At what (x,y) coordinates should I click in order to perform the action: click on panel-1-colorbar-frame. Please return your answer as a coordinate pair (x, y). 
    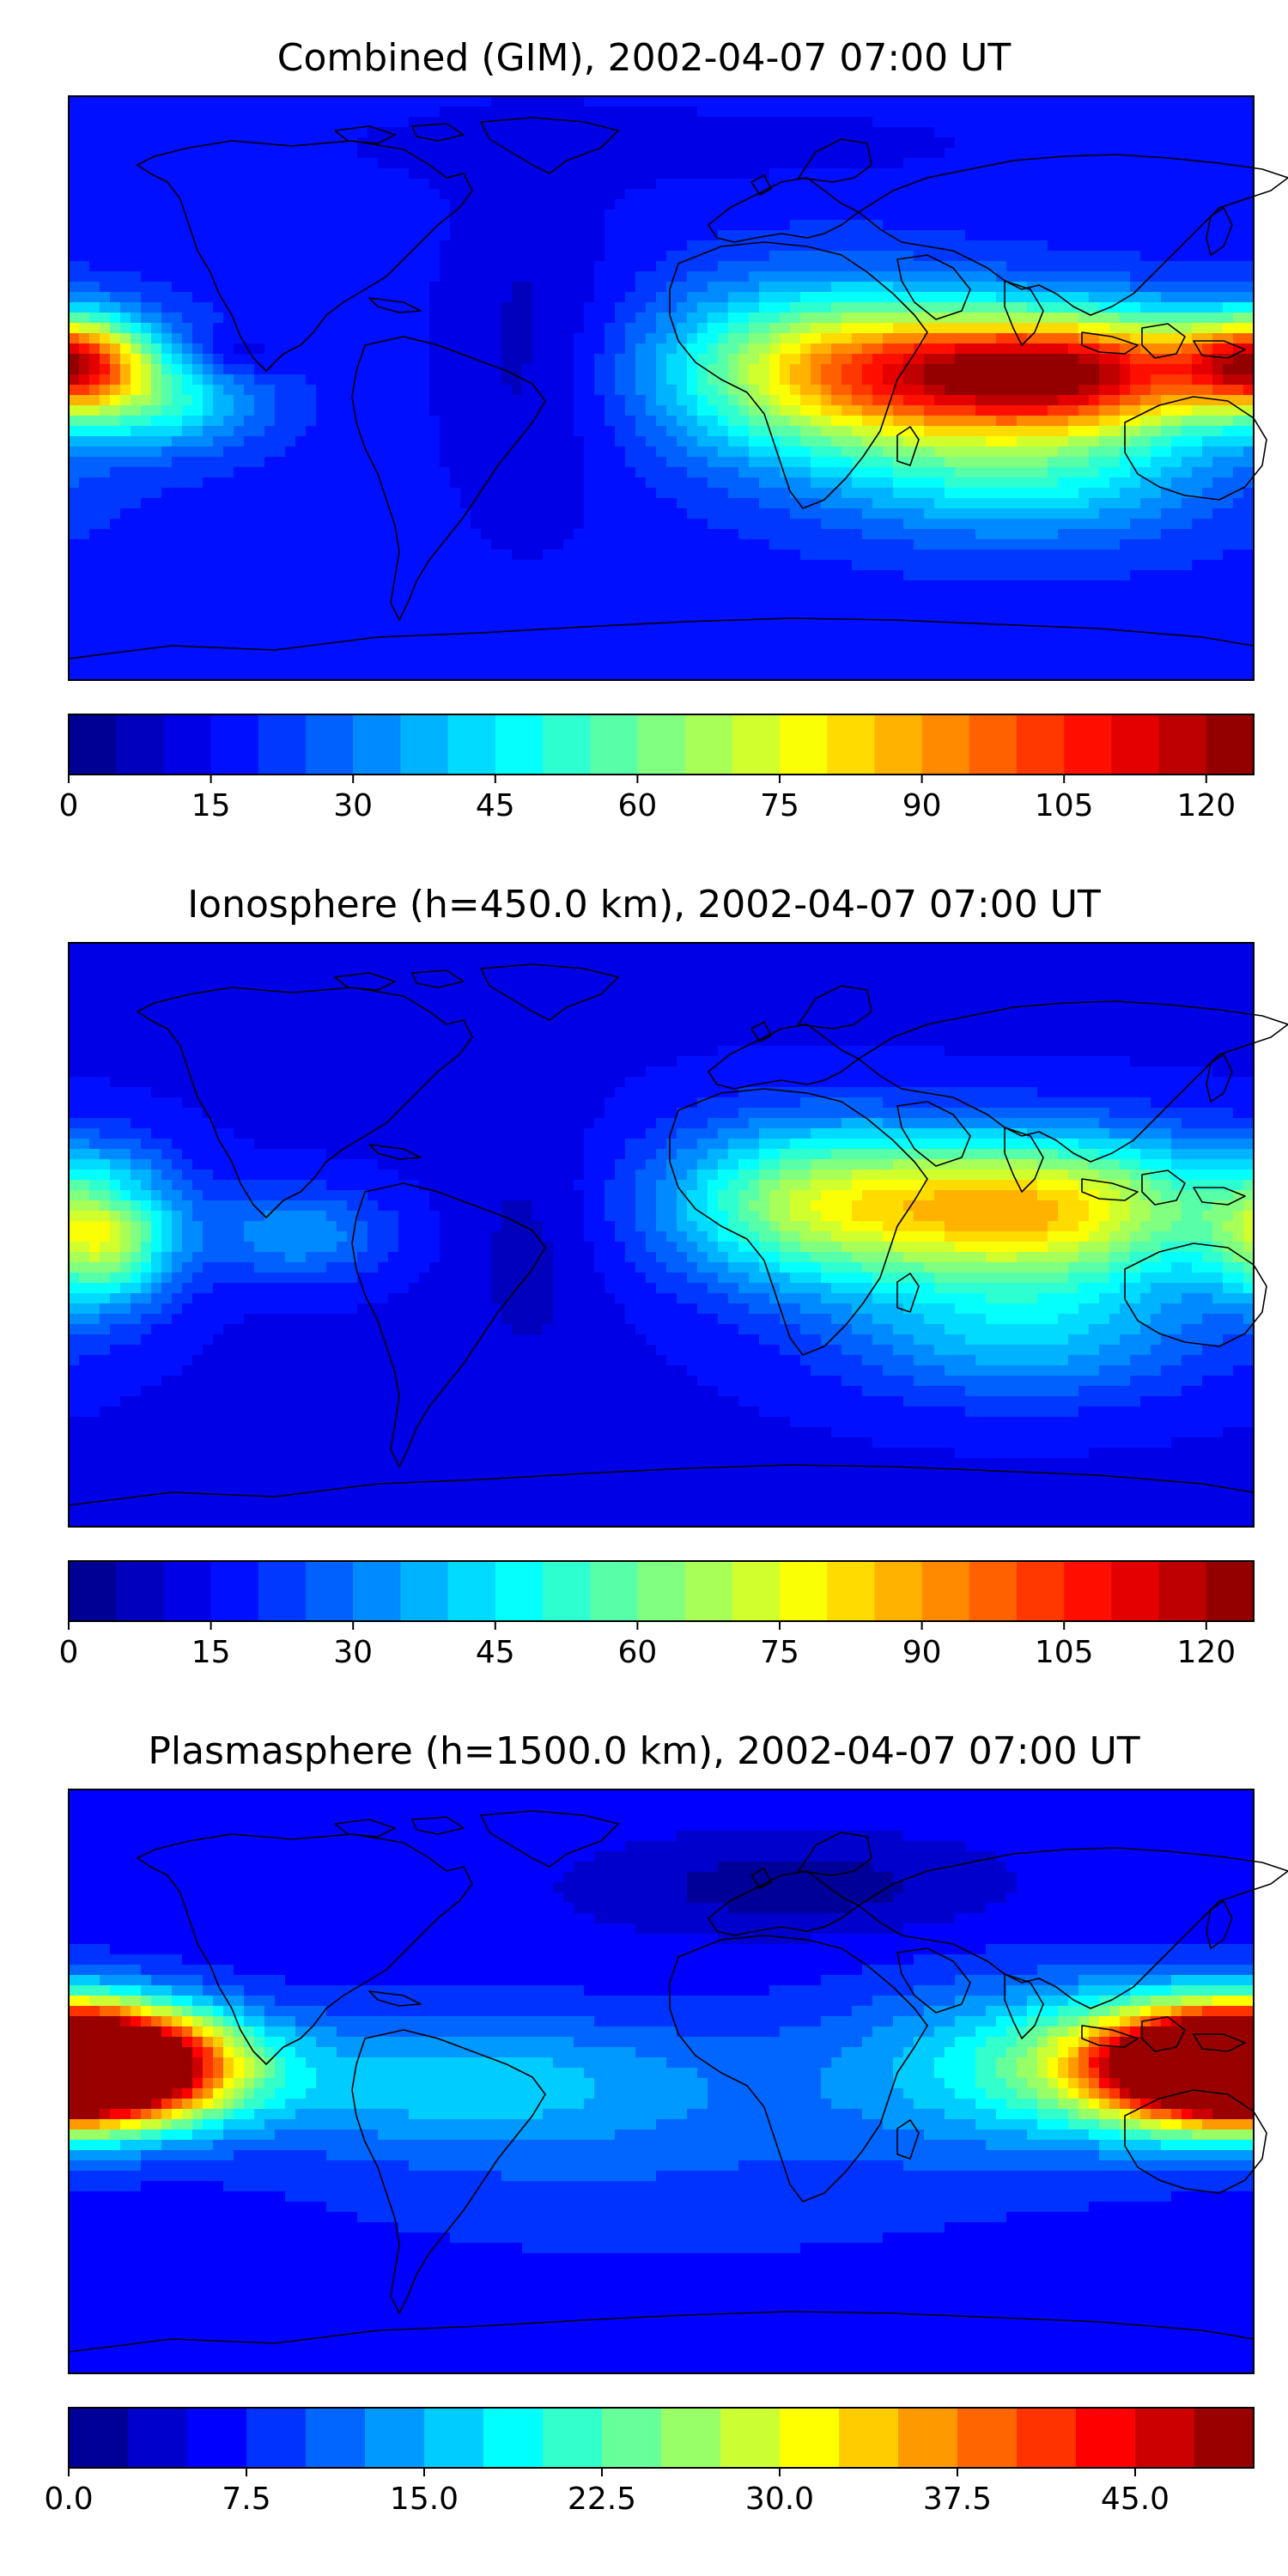
    Looking at the image, I should click on (662, 744).